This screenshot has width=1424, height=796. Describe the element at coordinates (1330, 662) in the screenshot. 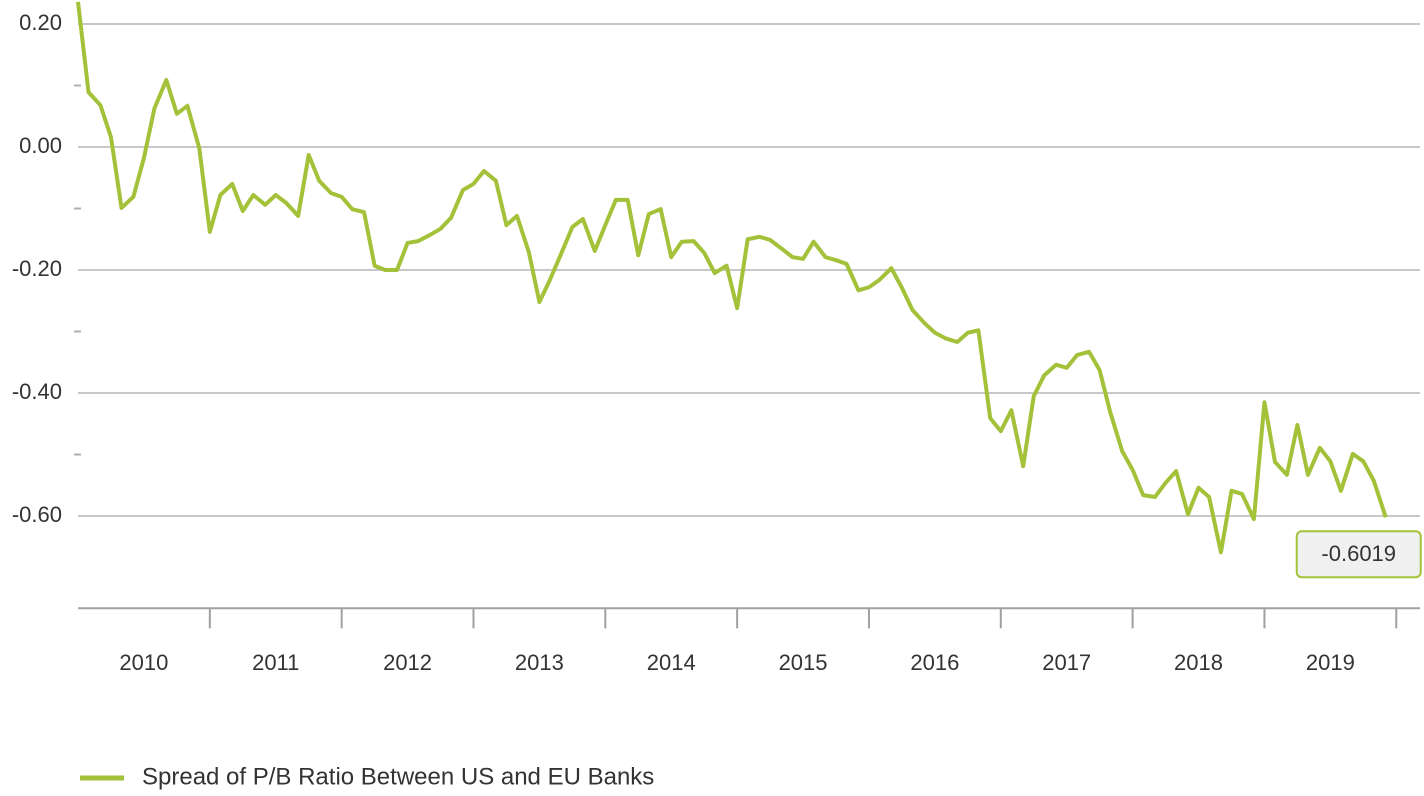

I see `x-category-label: 2019` at that location.